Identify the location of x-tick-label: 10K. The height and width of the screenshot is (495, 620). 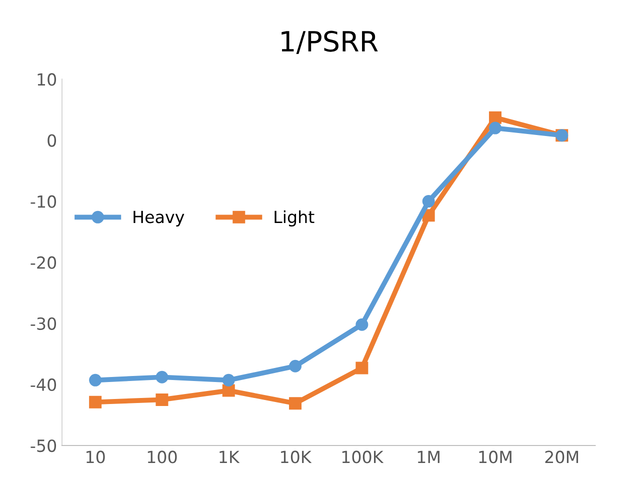
(296, 457).